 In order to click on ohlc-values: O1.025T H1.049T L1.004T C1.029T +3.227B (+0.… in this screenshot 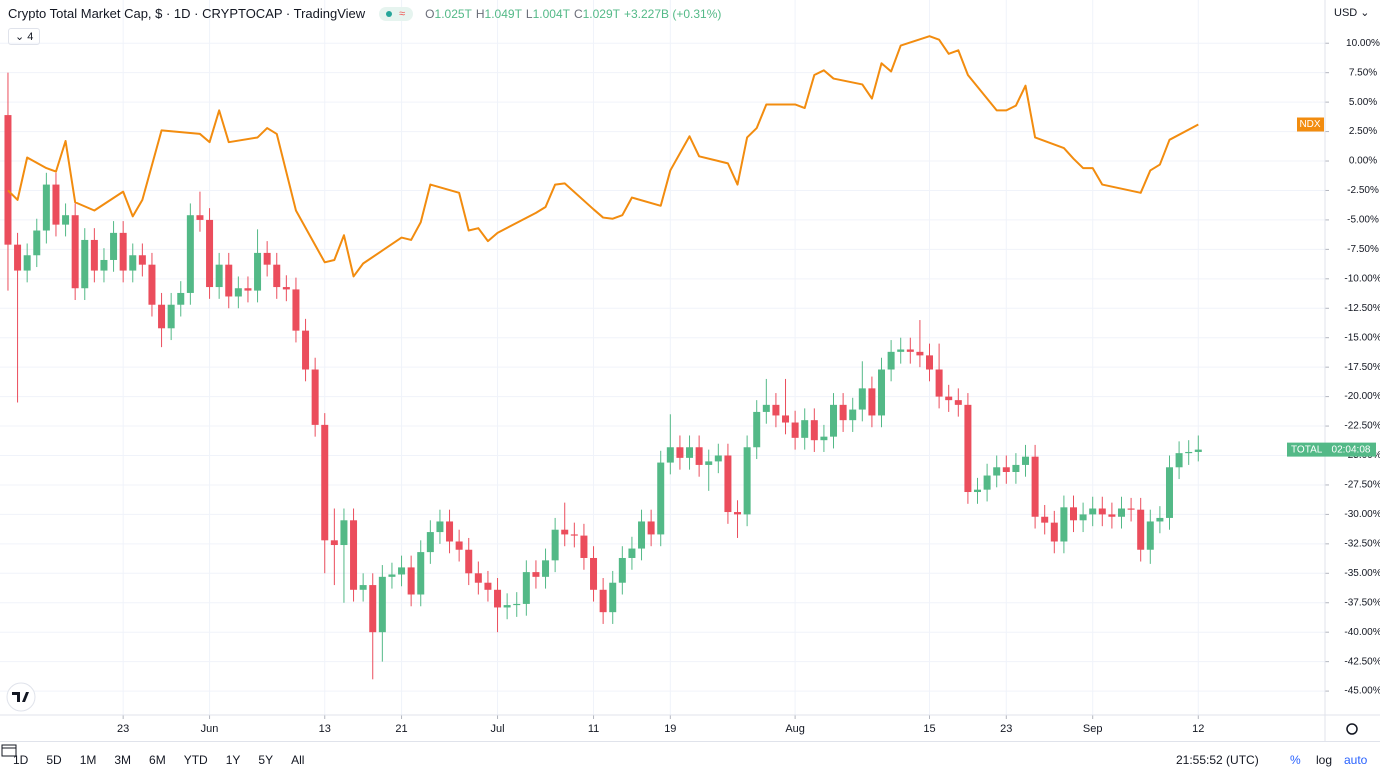, I will do `click(573, 14)`.